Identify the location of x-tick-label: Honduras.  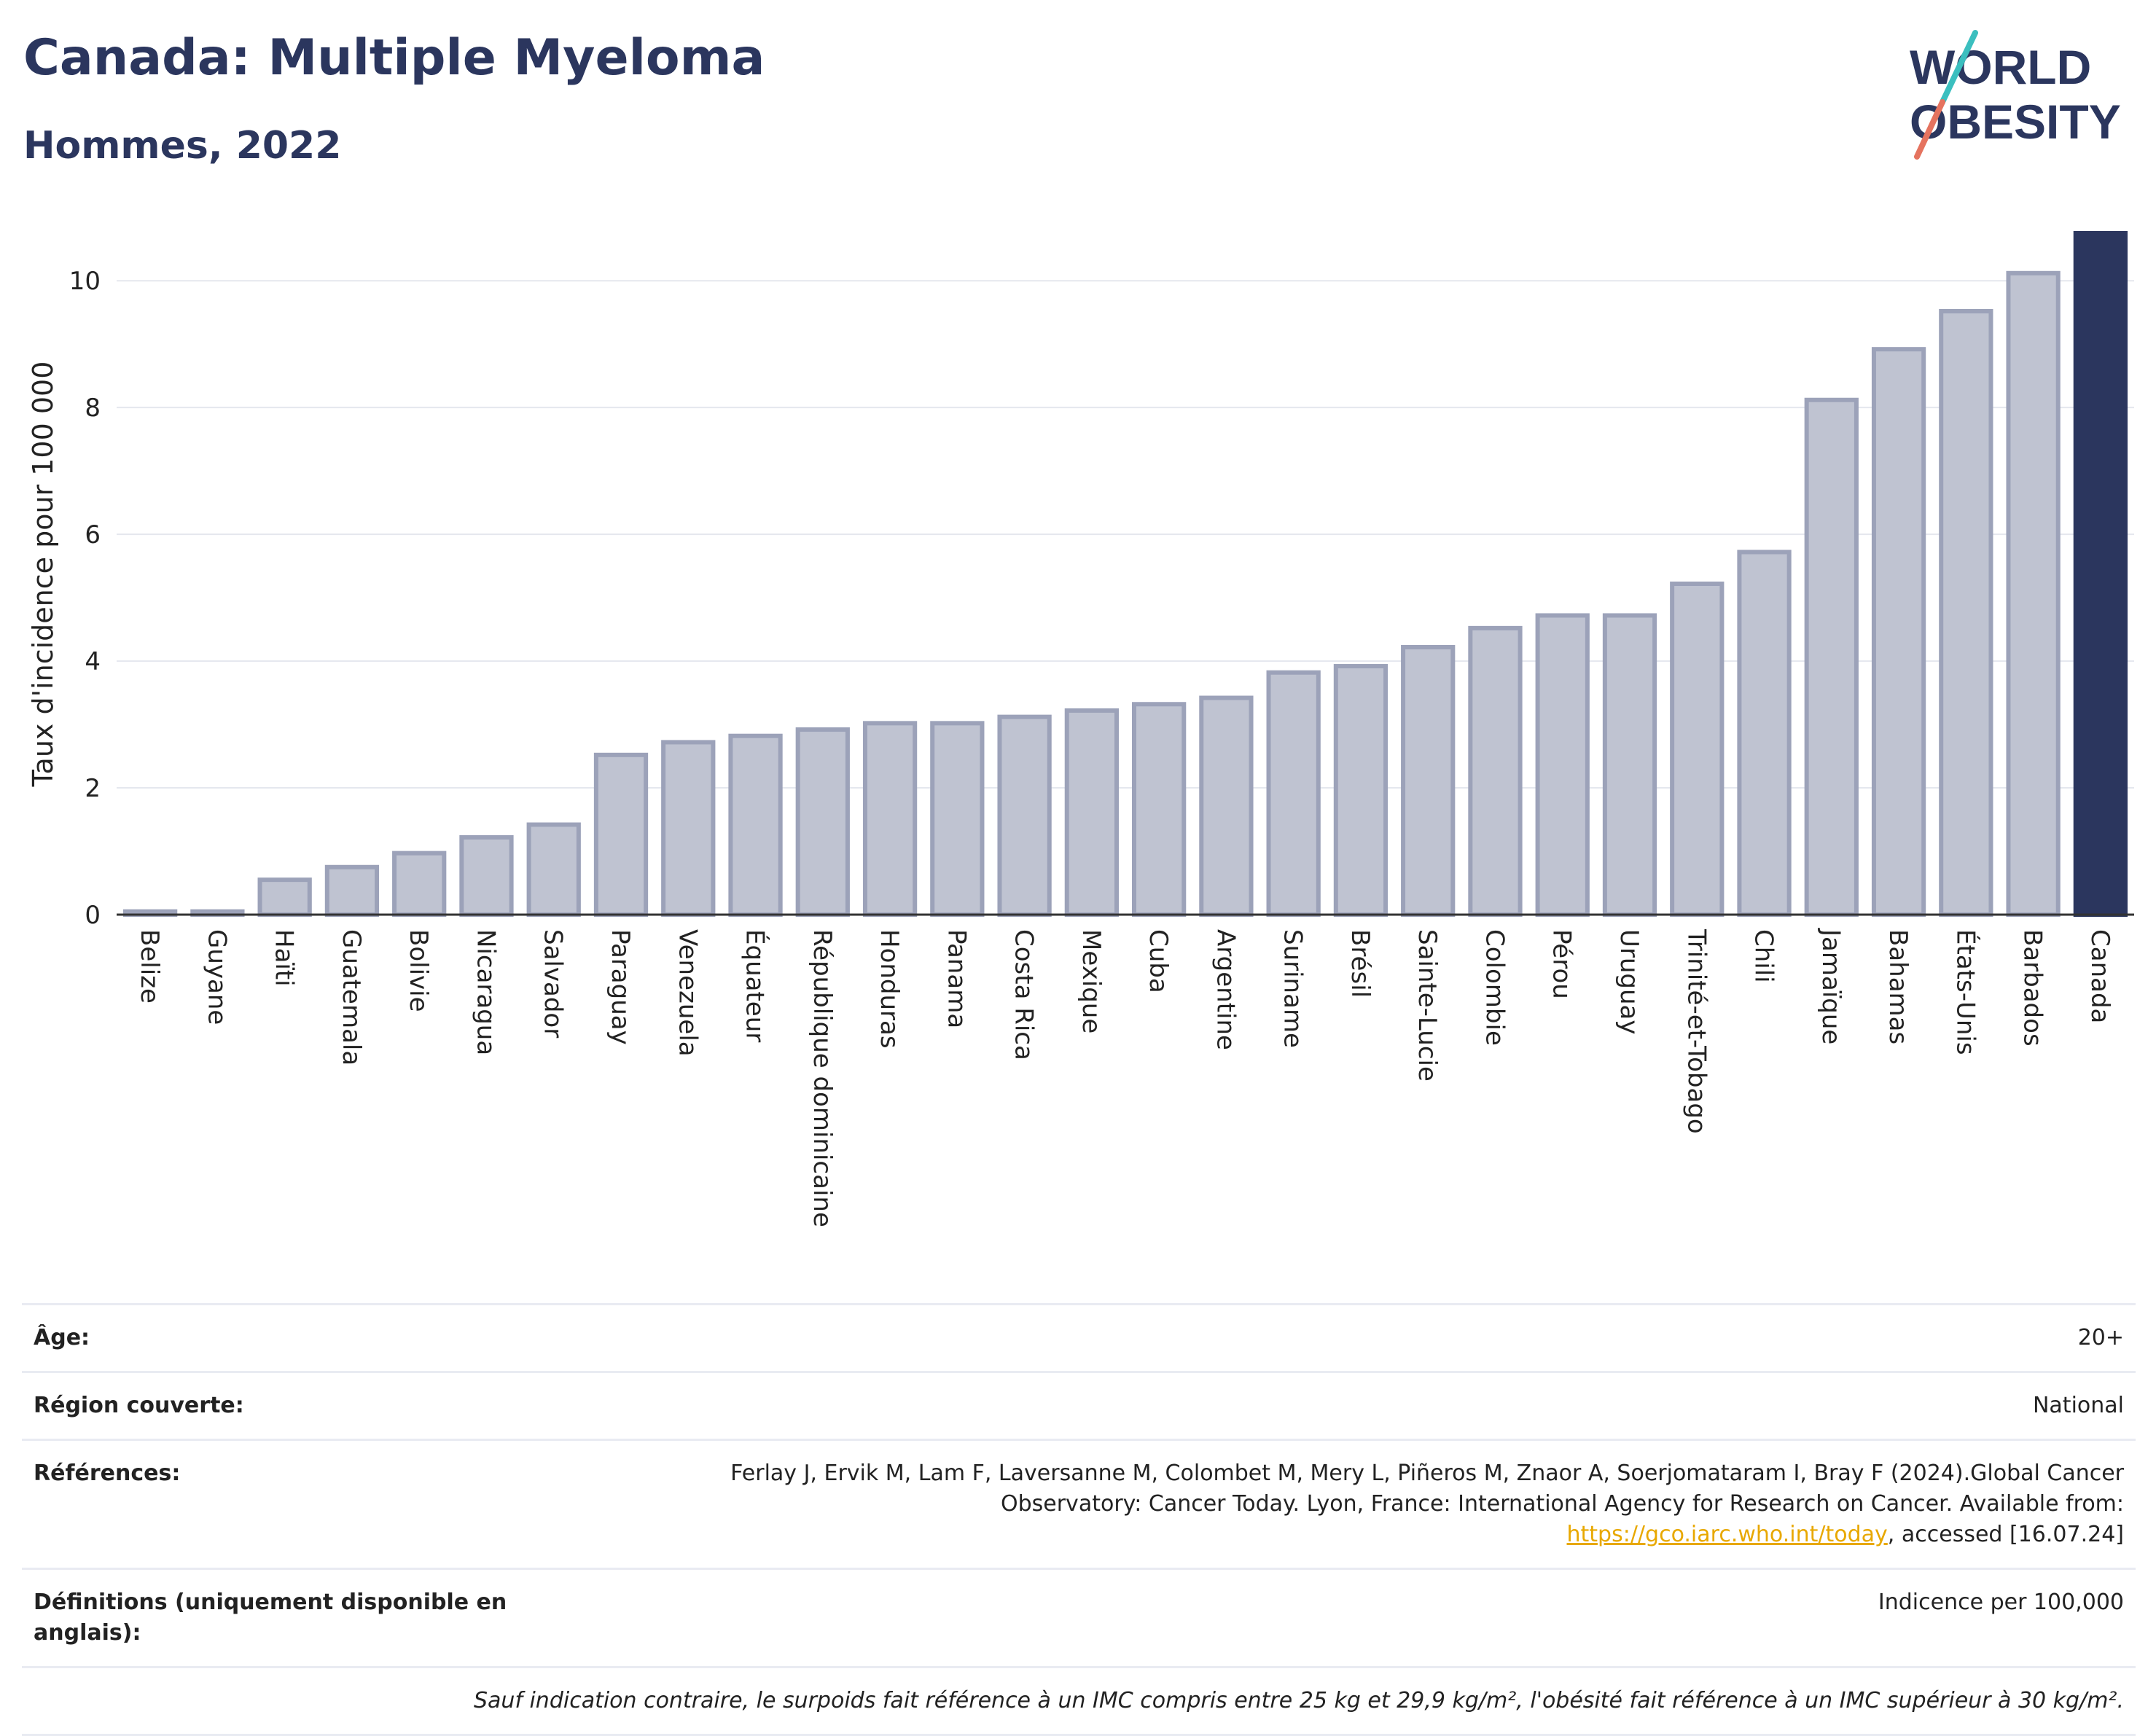
(890, 989).